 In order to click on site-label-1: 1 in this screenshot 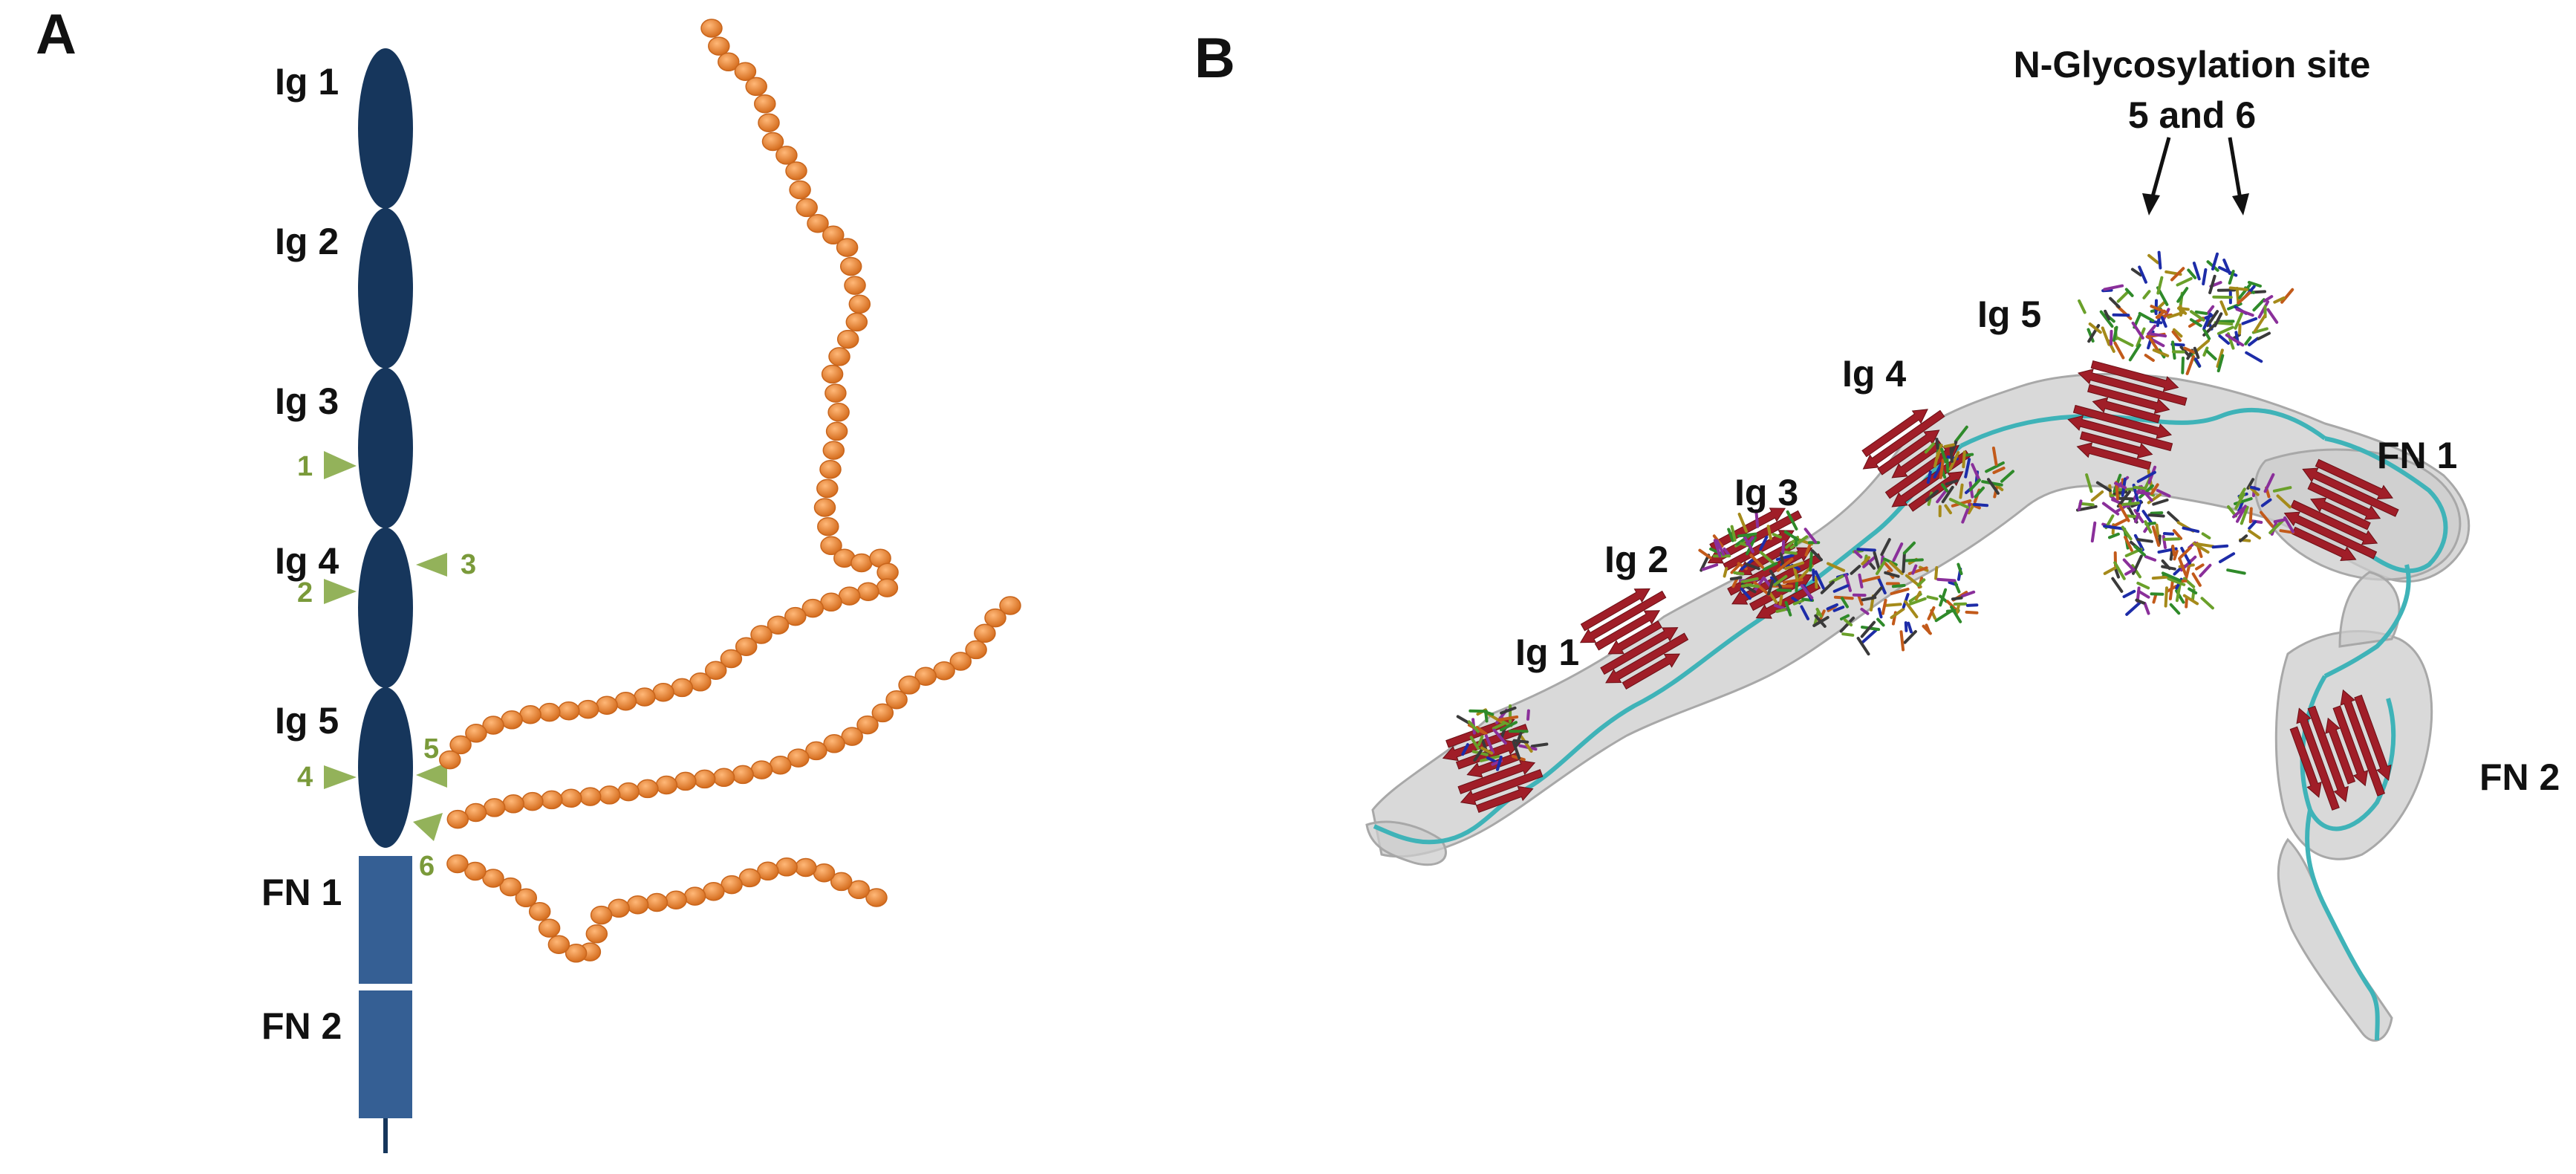, I will do `click(305, 466)`.